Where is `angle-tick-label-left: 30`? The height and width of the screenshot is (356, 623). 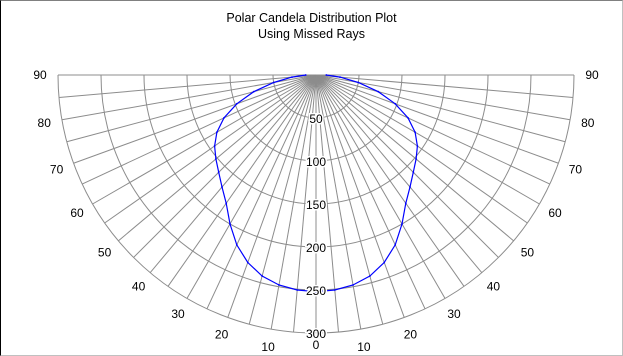
angle-tick-label-left: 30 is located at coordinates (178, 314).